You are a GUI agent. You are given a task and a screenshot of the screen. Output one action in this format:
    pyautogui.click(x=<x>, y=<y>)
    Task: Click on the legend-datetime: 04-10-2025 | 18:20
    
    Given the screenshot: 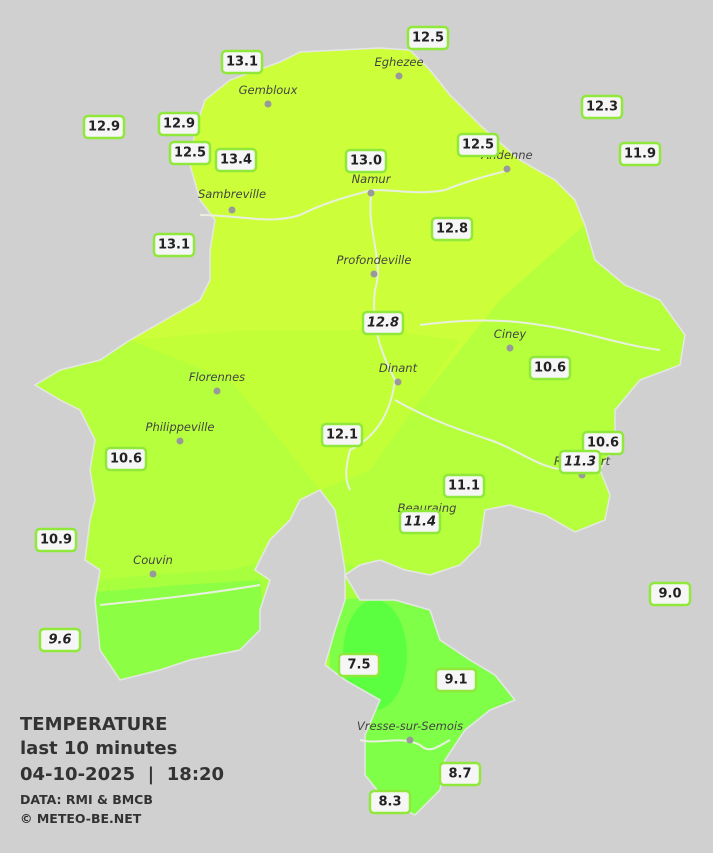 What is the action you would take?
    pyautogui.click(x=122, y=774)
    